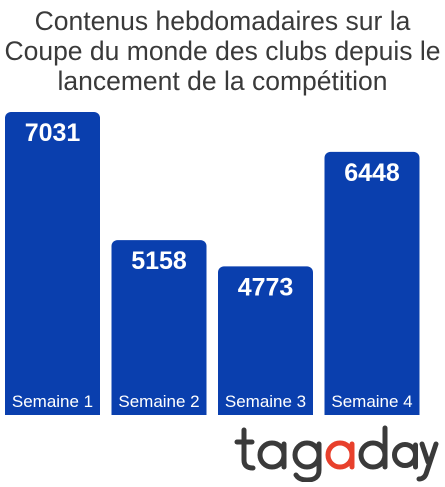  I want to click on bar-value-label-2: 5158, so click(159, 261).